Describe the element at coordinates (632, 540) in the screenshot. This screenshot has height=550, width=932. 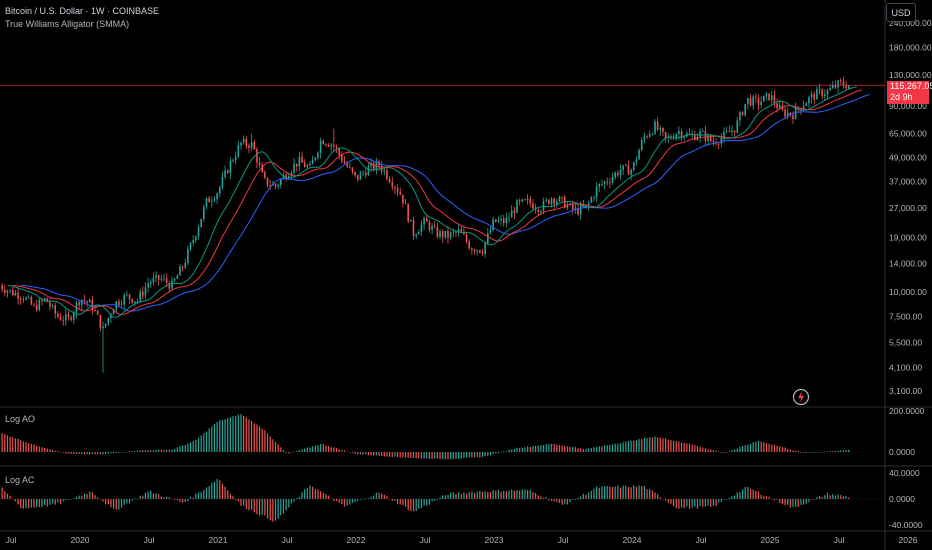
I see `x-tick-label: 2024` at that location.